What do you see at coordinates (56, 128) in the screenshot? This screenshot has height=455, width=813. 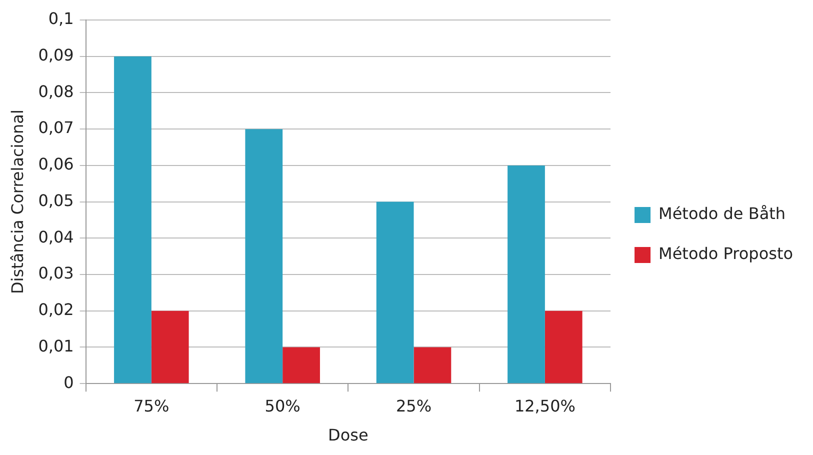 I see `y-tick-label: 0,07` at bounding box center [56, 128].